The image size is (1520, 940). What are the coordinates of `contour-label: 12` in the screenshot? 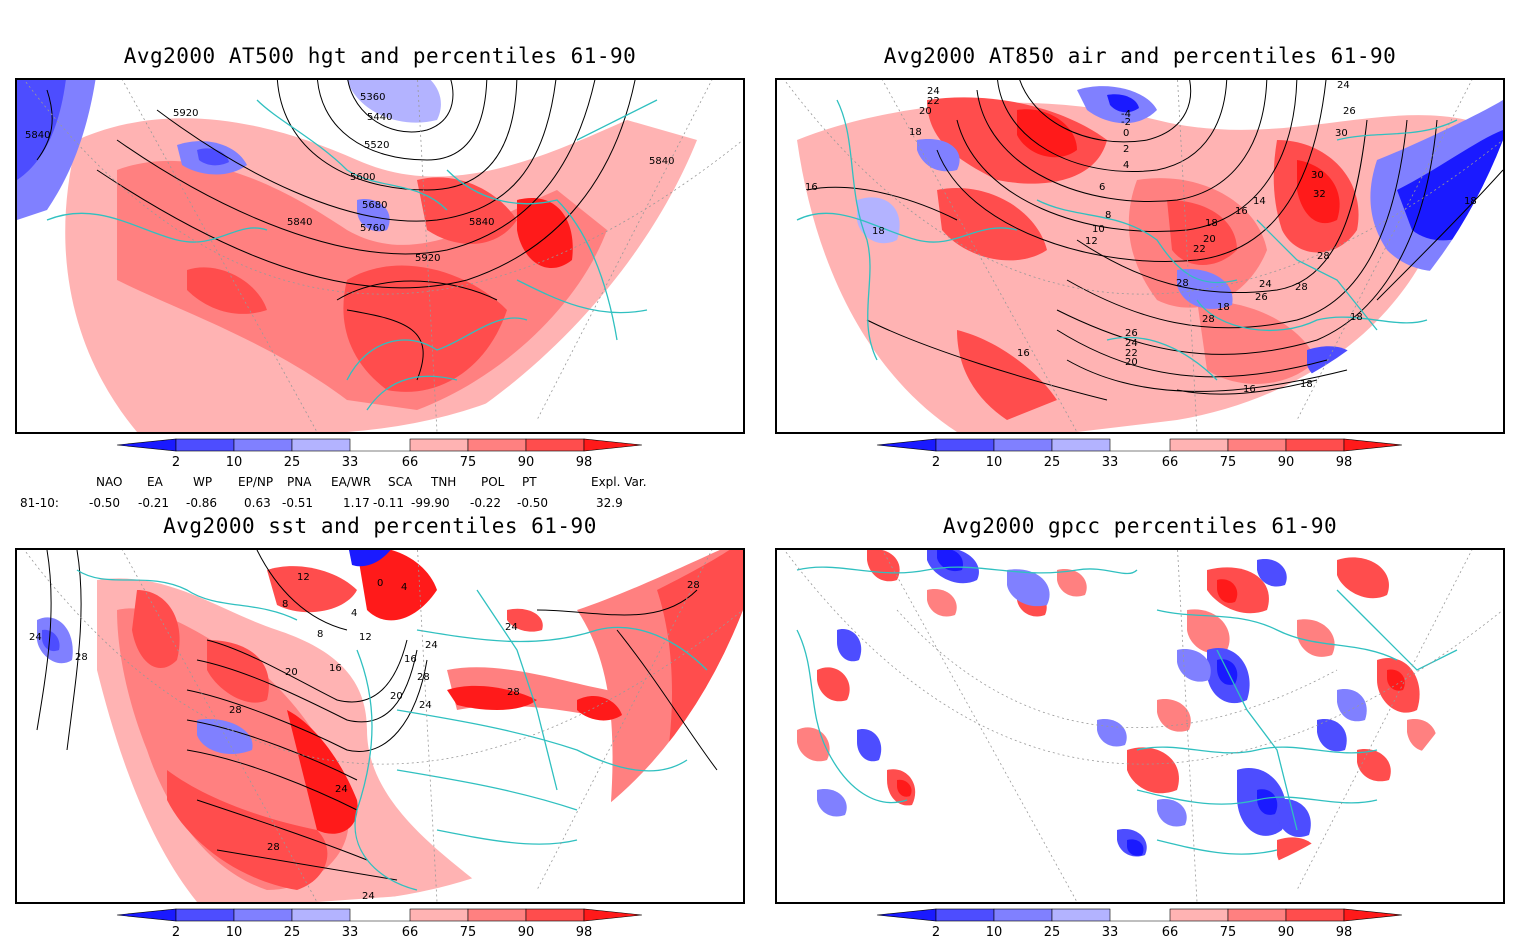 It's located at (303, 577).